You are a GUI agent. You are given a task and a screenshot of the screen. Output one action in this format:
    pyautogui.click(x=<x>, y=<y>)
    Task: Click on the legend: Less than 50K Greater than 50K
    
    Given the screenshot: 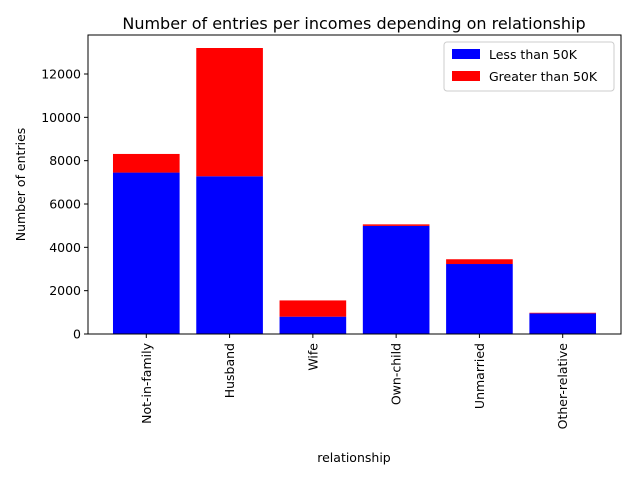 What is the action you would take?
    pyautogui.click(x=529, y=66)
    